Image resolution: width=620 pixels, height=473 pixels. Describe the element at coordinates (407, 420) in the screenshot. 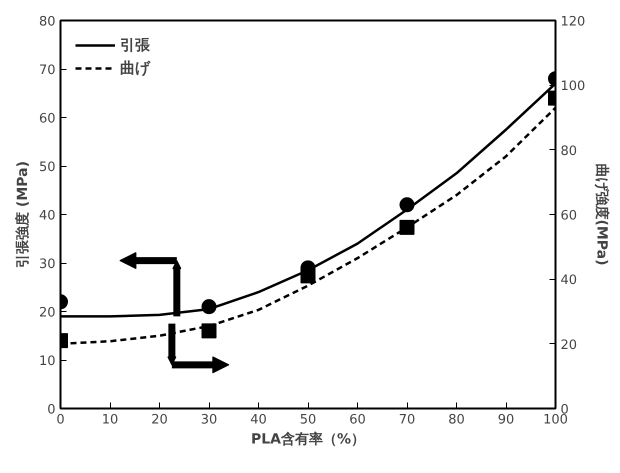

I see `x-tick-label: 70` at that location.